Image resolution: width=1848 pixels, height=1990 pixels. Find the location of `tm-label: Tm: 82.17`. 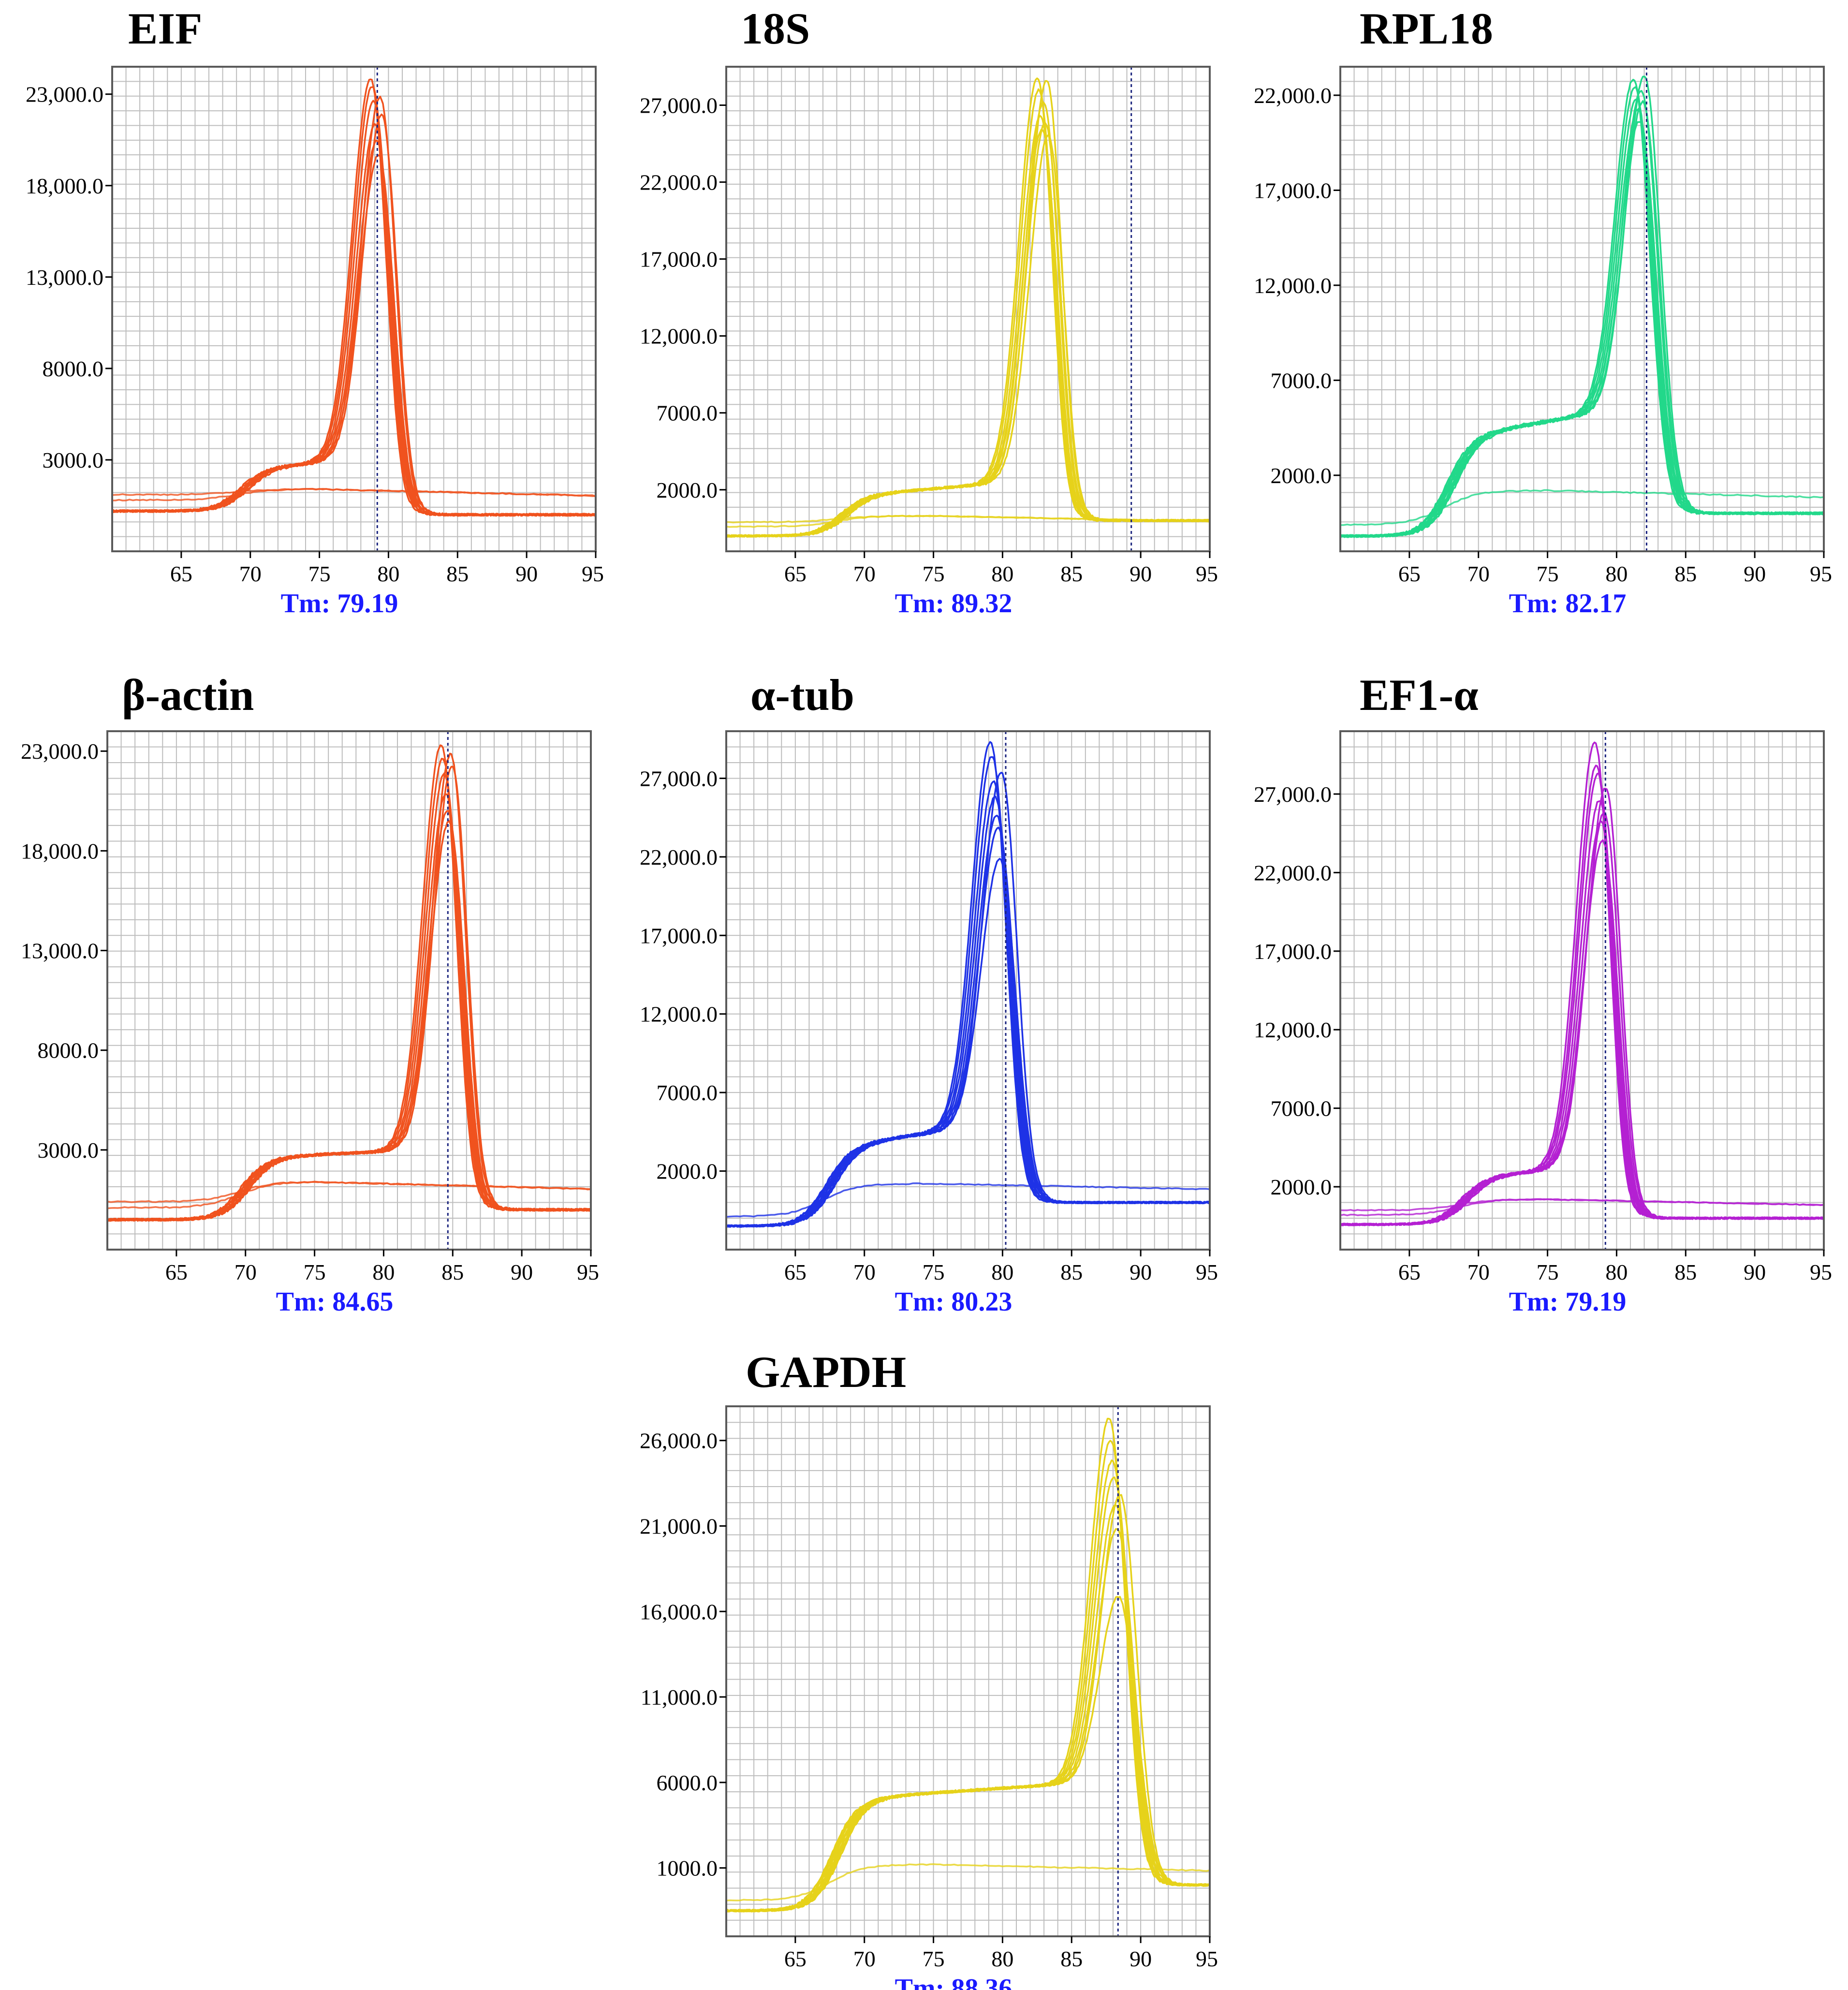

tm-label: Tm: 82.17 is located at coordinates (1568, 604).